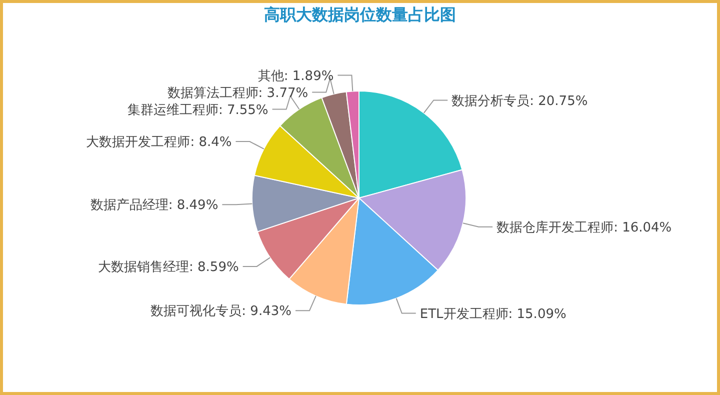  What do you see at coordinates (520, 101) in the screenshot?
I see `slice-label: 数据分析专员: 20.75%` at bounding box center [520, 101].